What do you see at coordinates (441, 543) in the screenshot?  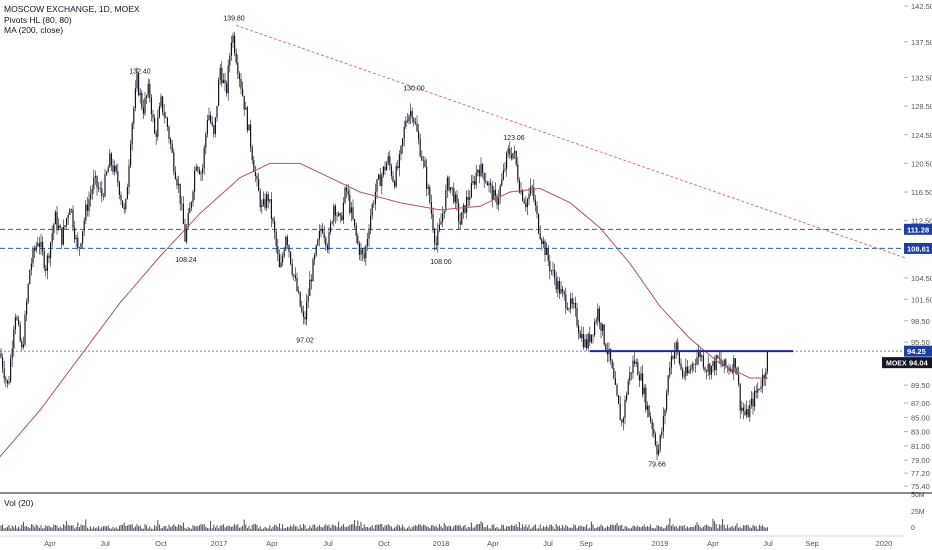 I see `x-tick-label: 2018` at bounding box center [441, 543].